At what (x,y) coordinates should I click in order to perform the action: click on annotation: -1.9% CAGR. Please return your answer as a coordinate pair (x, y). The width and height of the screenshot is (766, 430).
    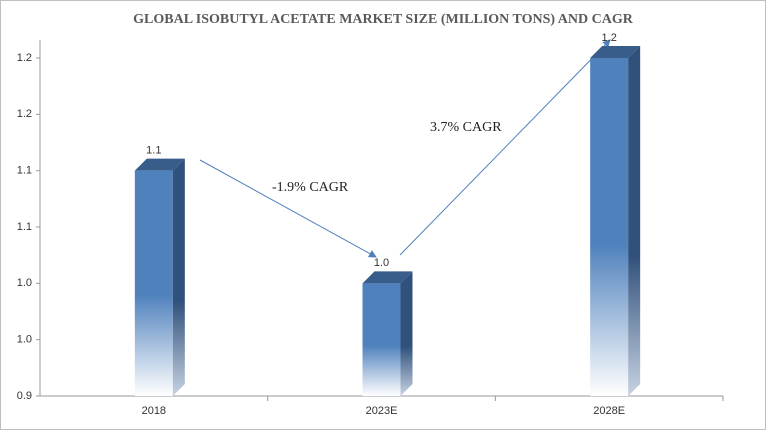
    Looking at the image, I should click on (310, 187).